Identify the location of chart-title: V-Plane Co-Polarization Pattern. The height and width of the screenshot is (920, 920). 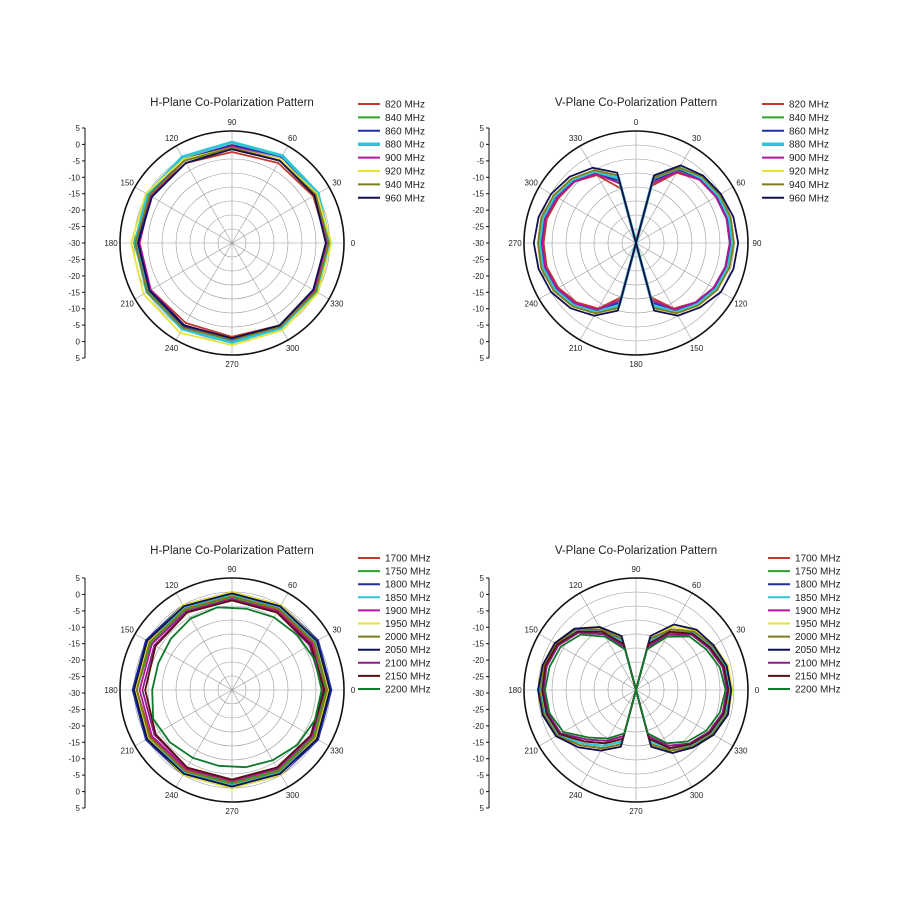
(636, 551).